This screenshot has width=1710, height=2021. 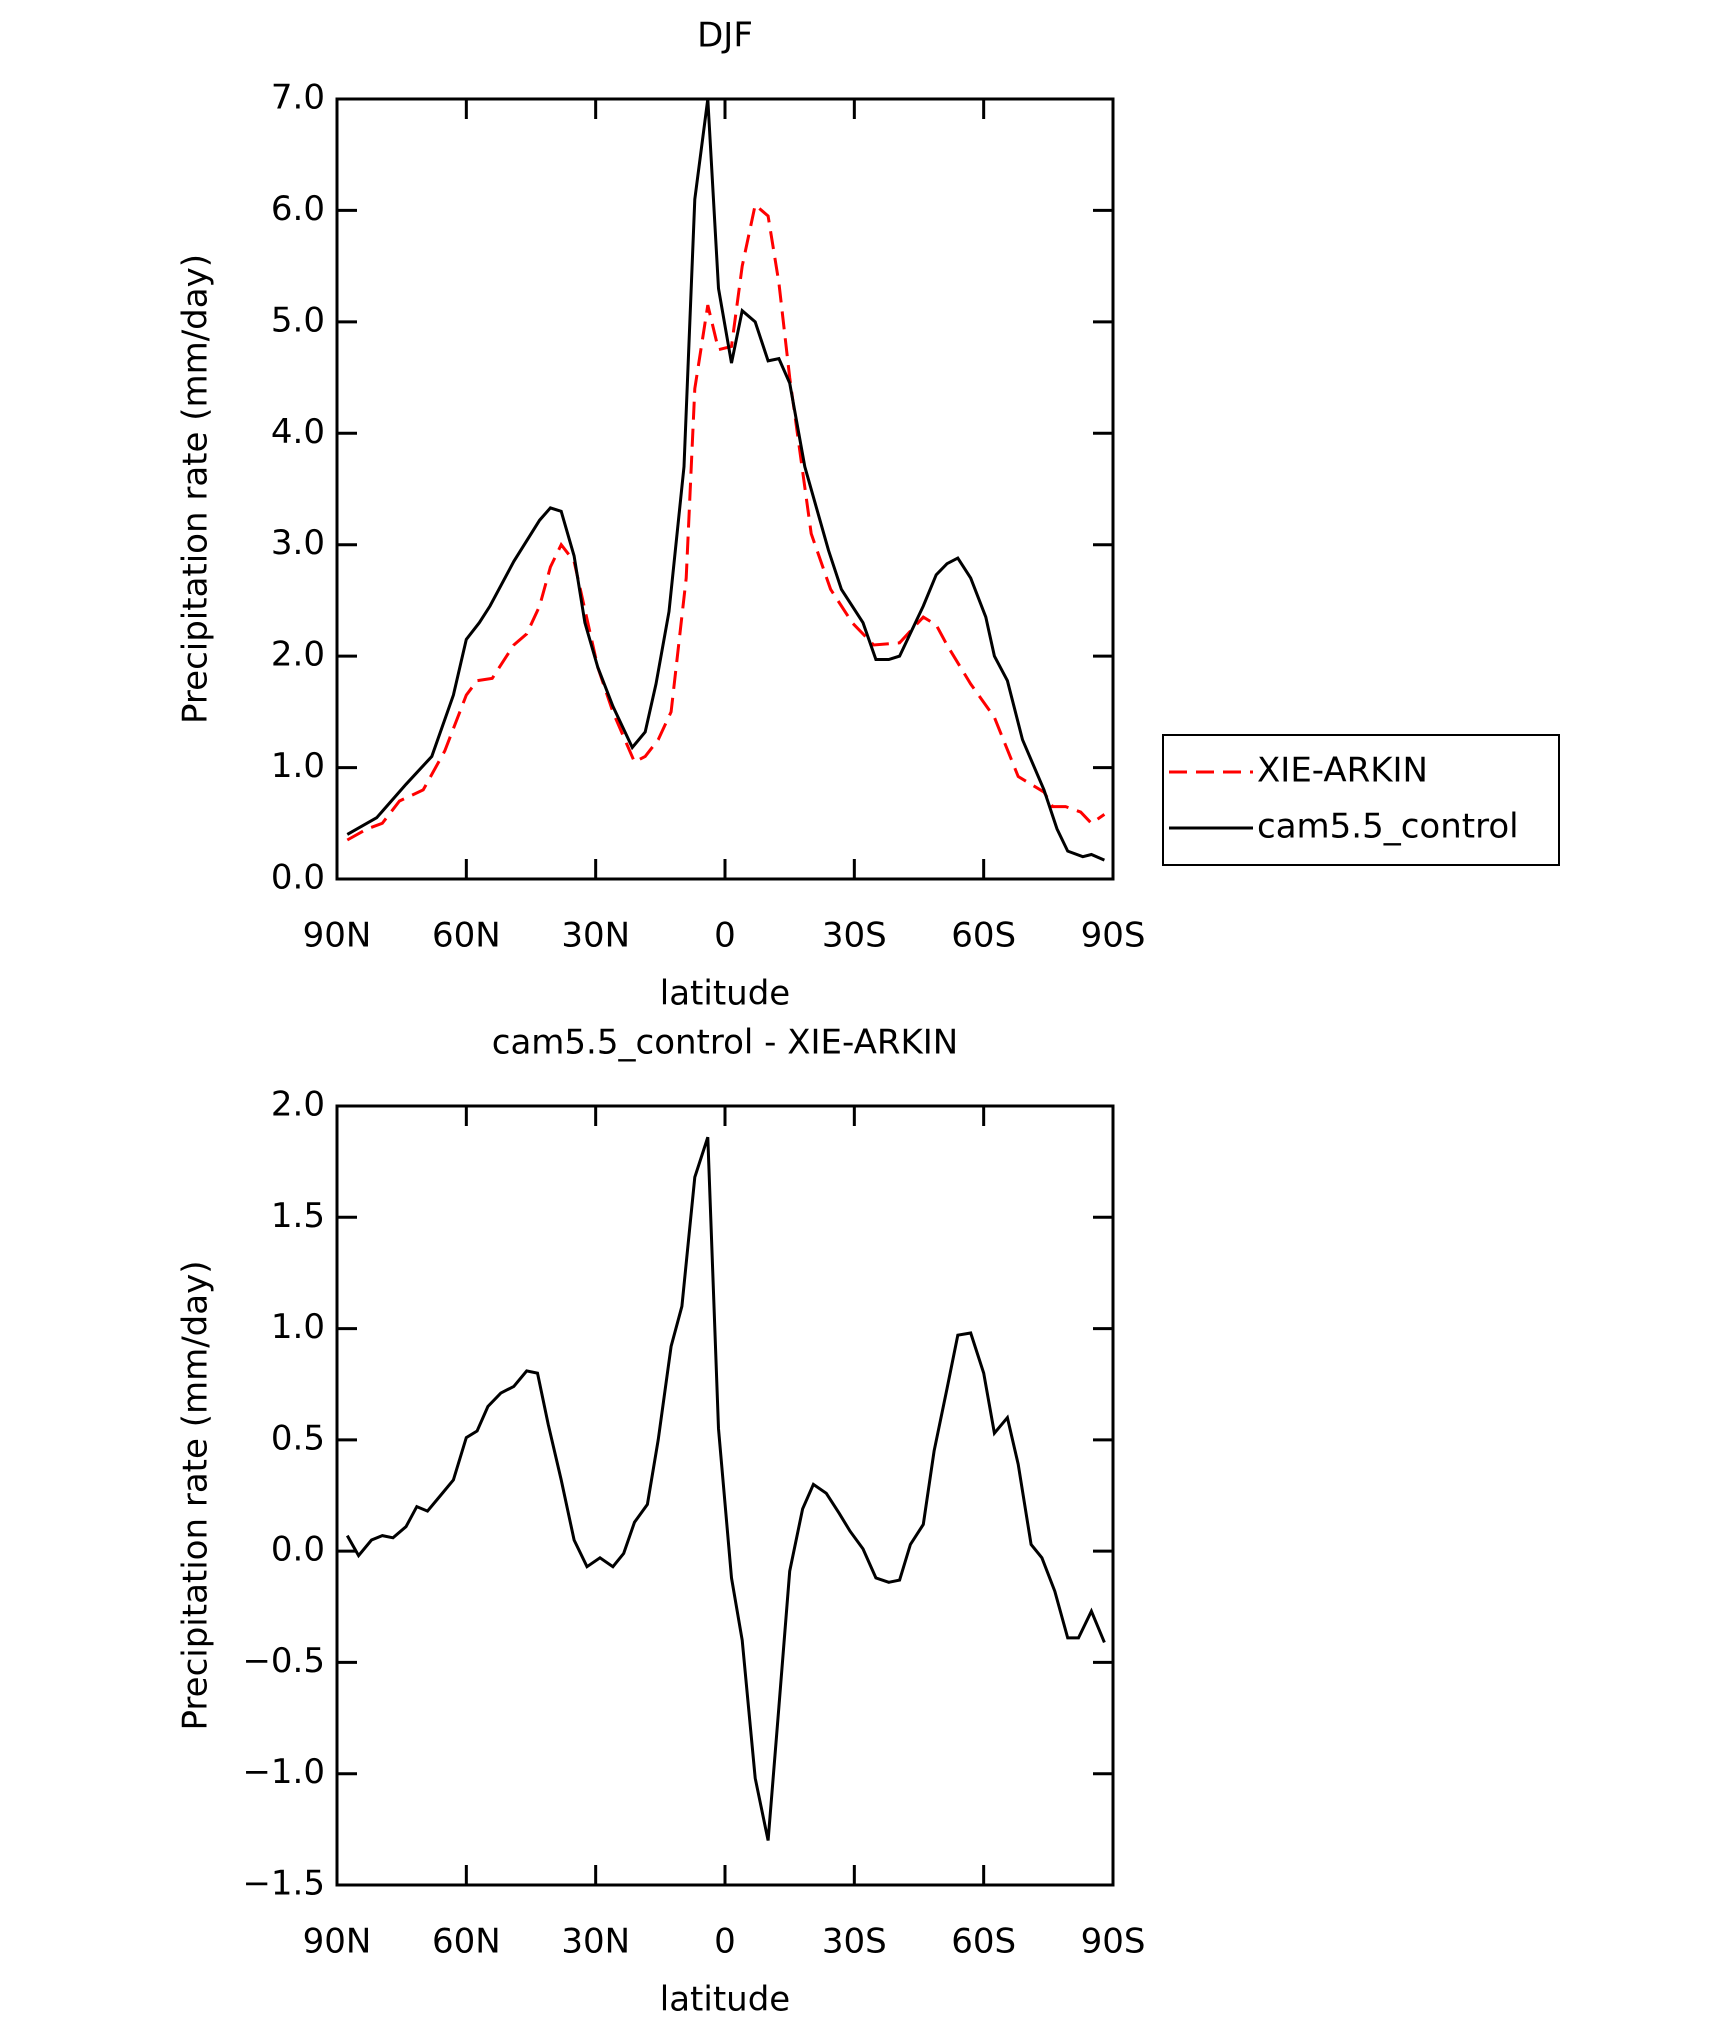 What do you see at coordinates (298, 432) in the screenshot?
I see `y-tick-label: 4.0` at bounding box center [298, 432].